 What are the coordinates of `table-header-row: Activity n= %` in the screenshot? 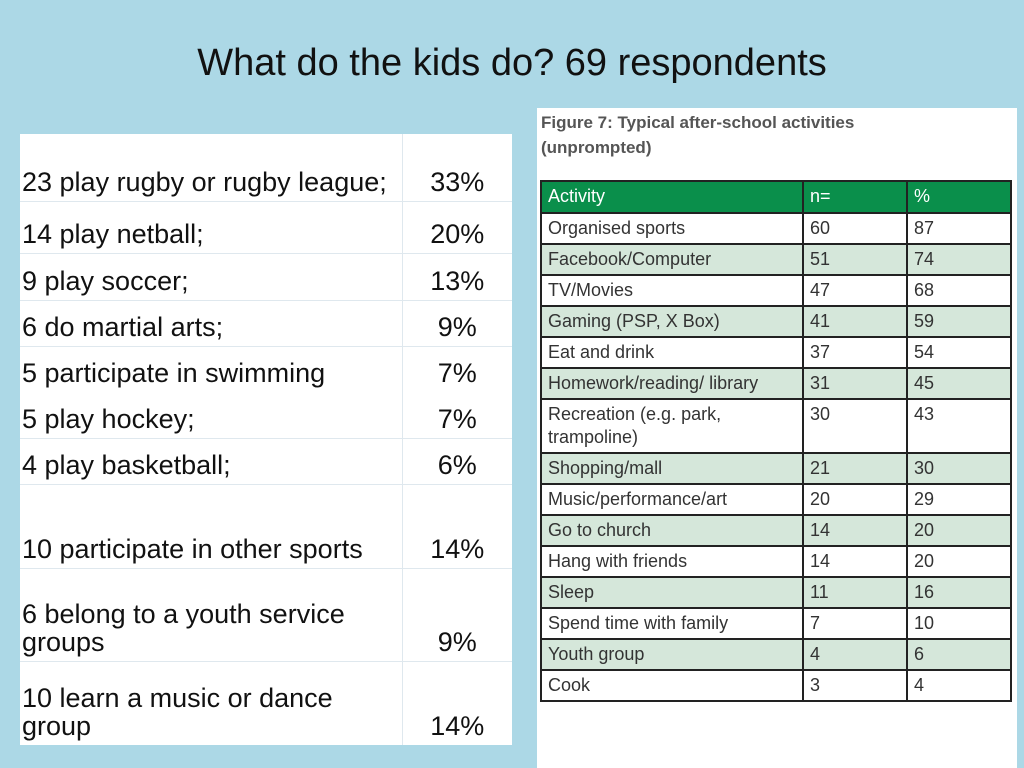 It's located at (776, 197).